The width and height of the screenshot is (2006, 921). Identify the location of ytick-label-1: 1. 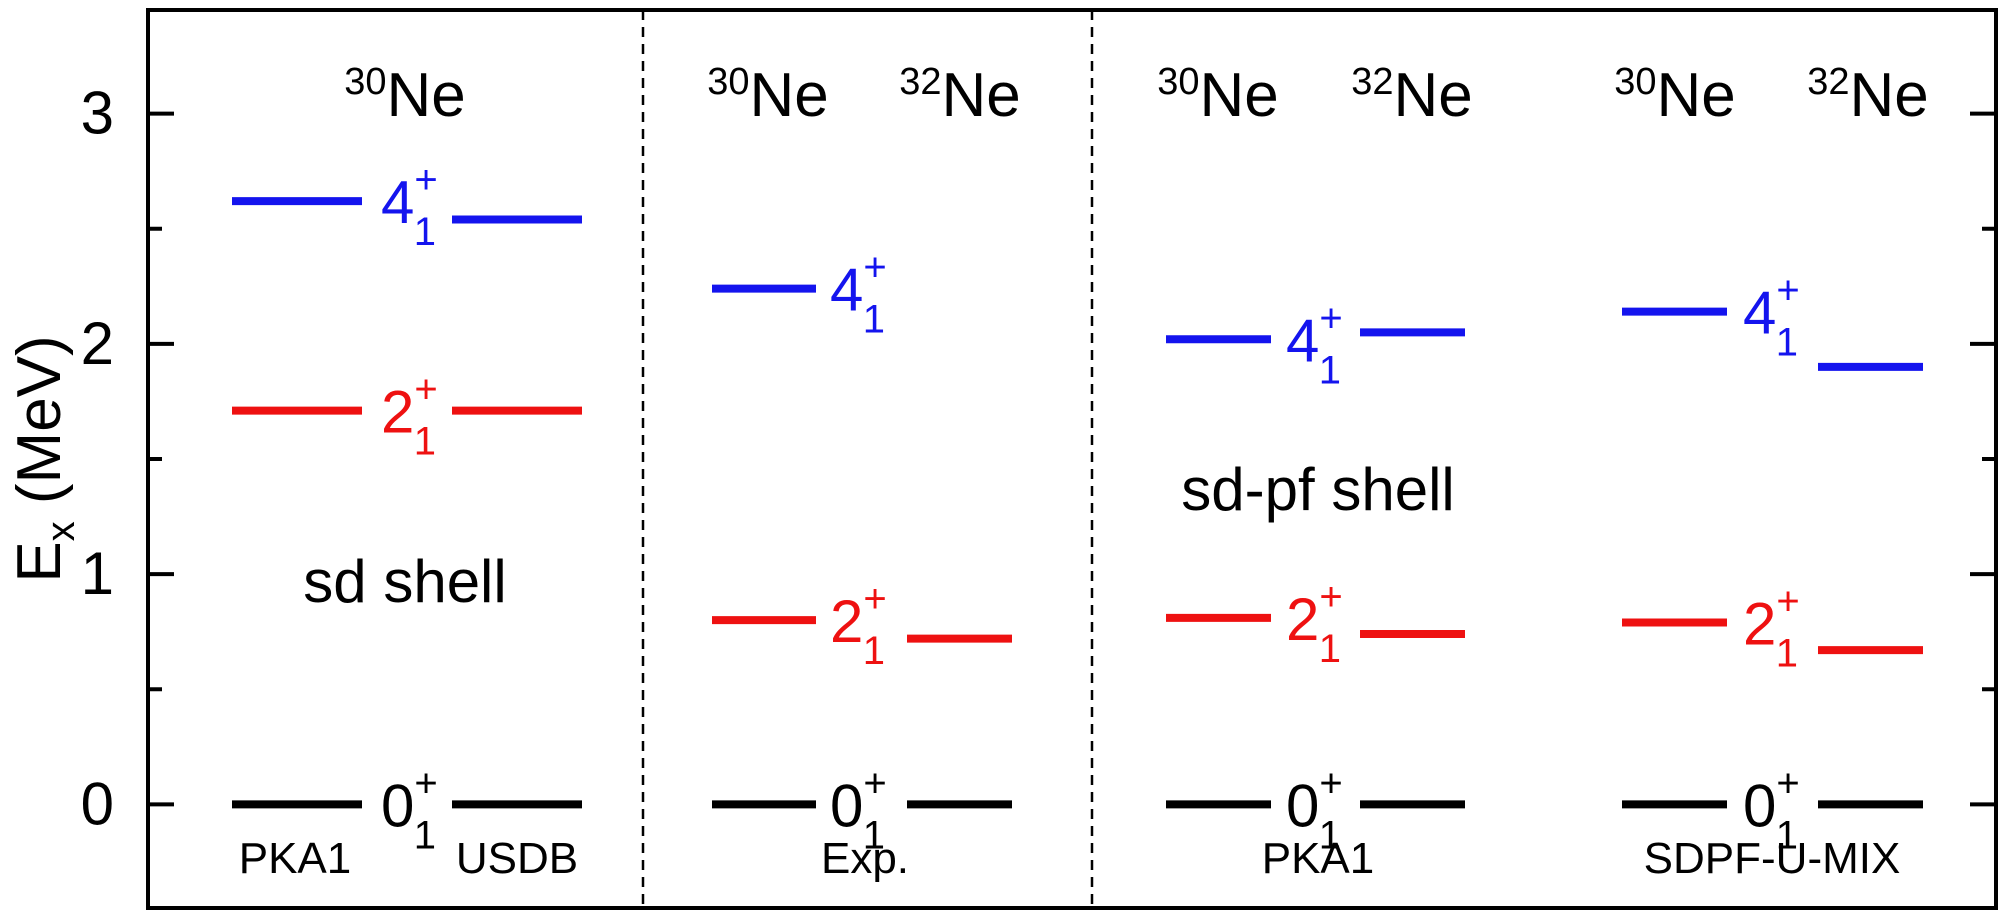
(97, 573).